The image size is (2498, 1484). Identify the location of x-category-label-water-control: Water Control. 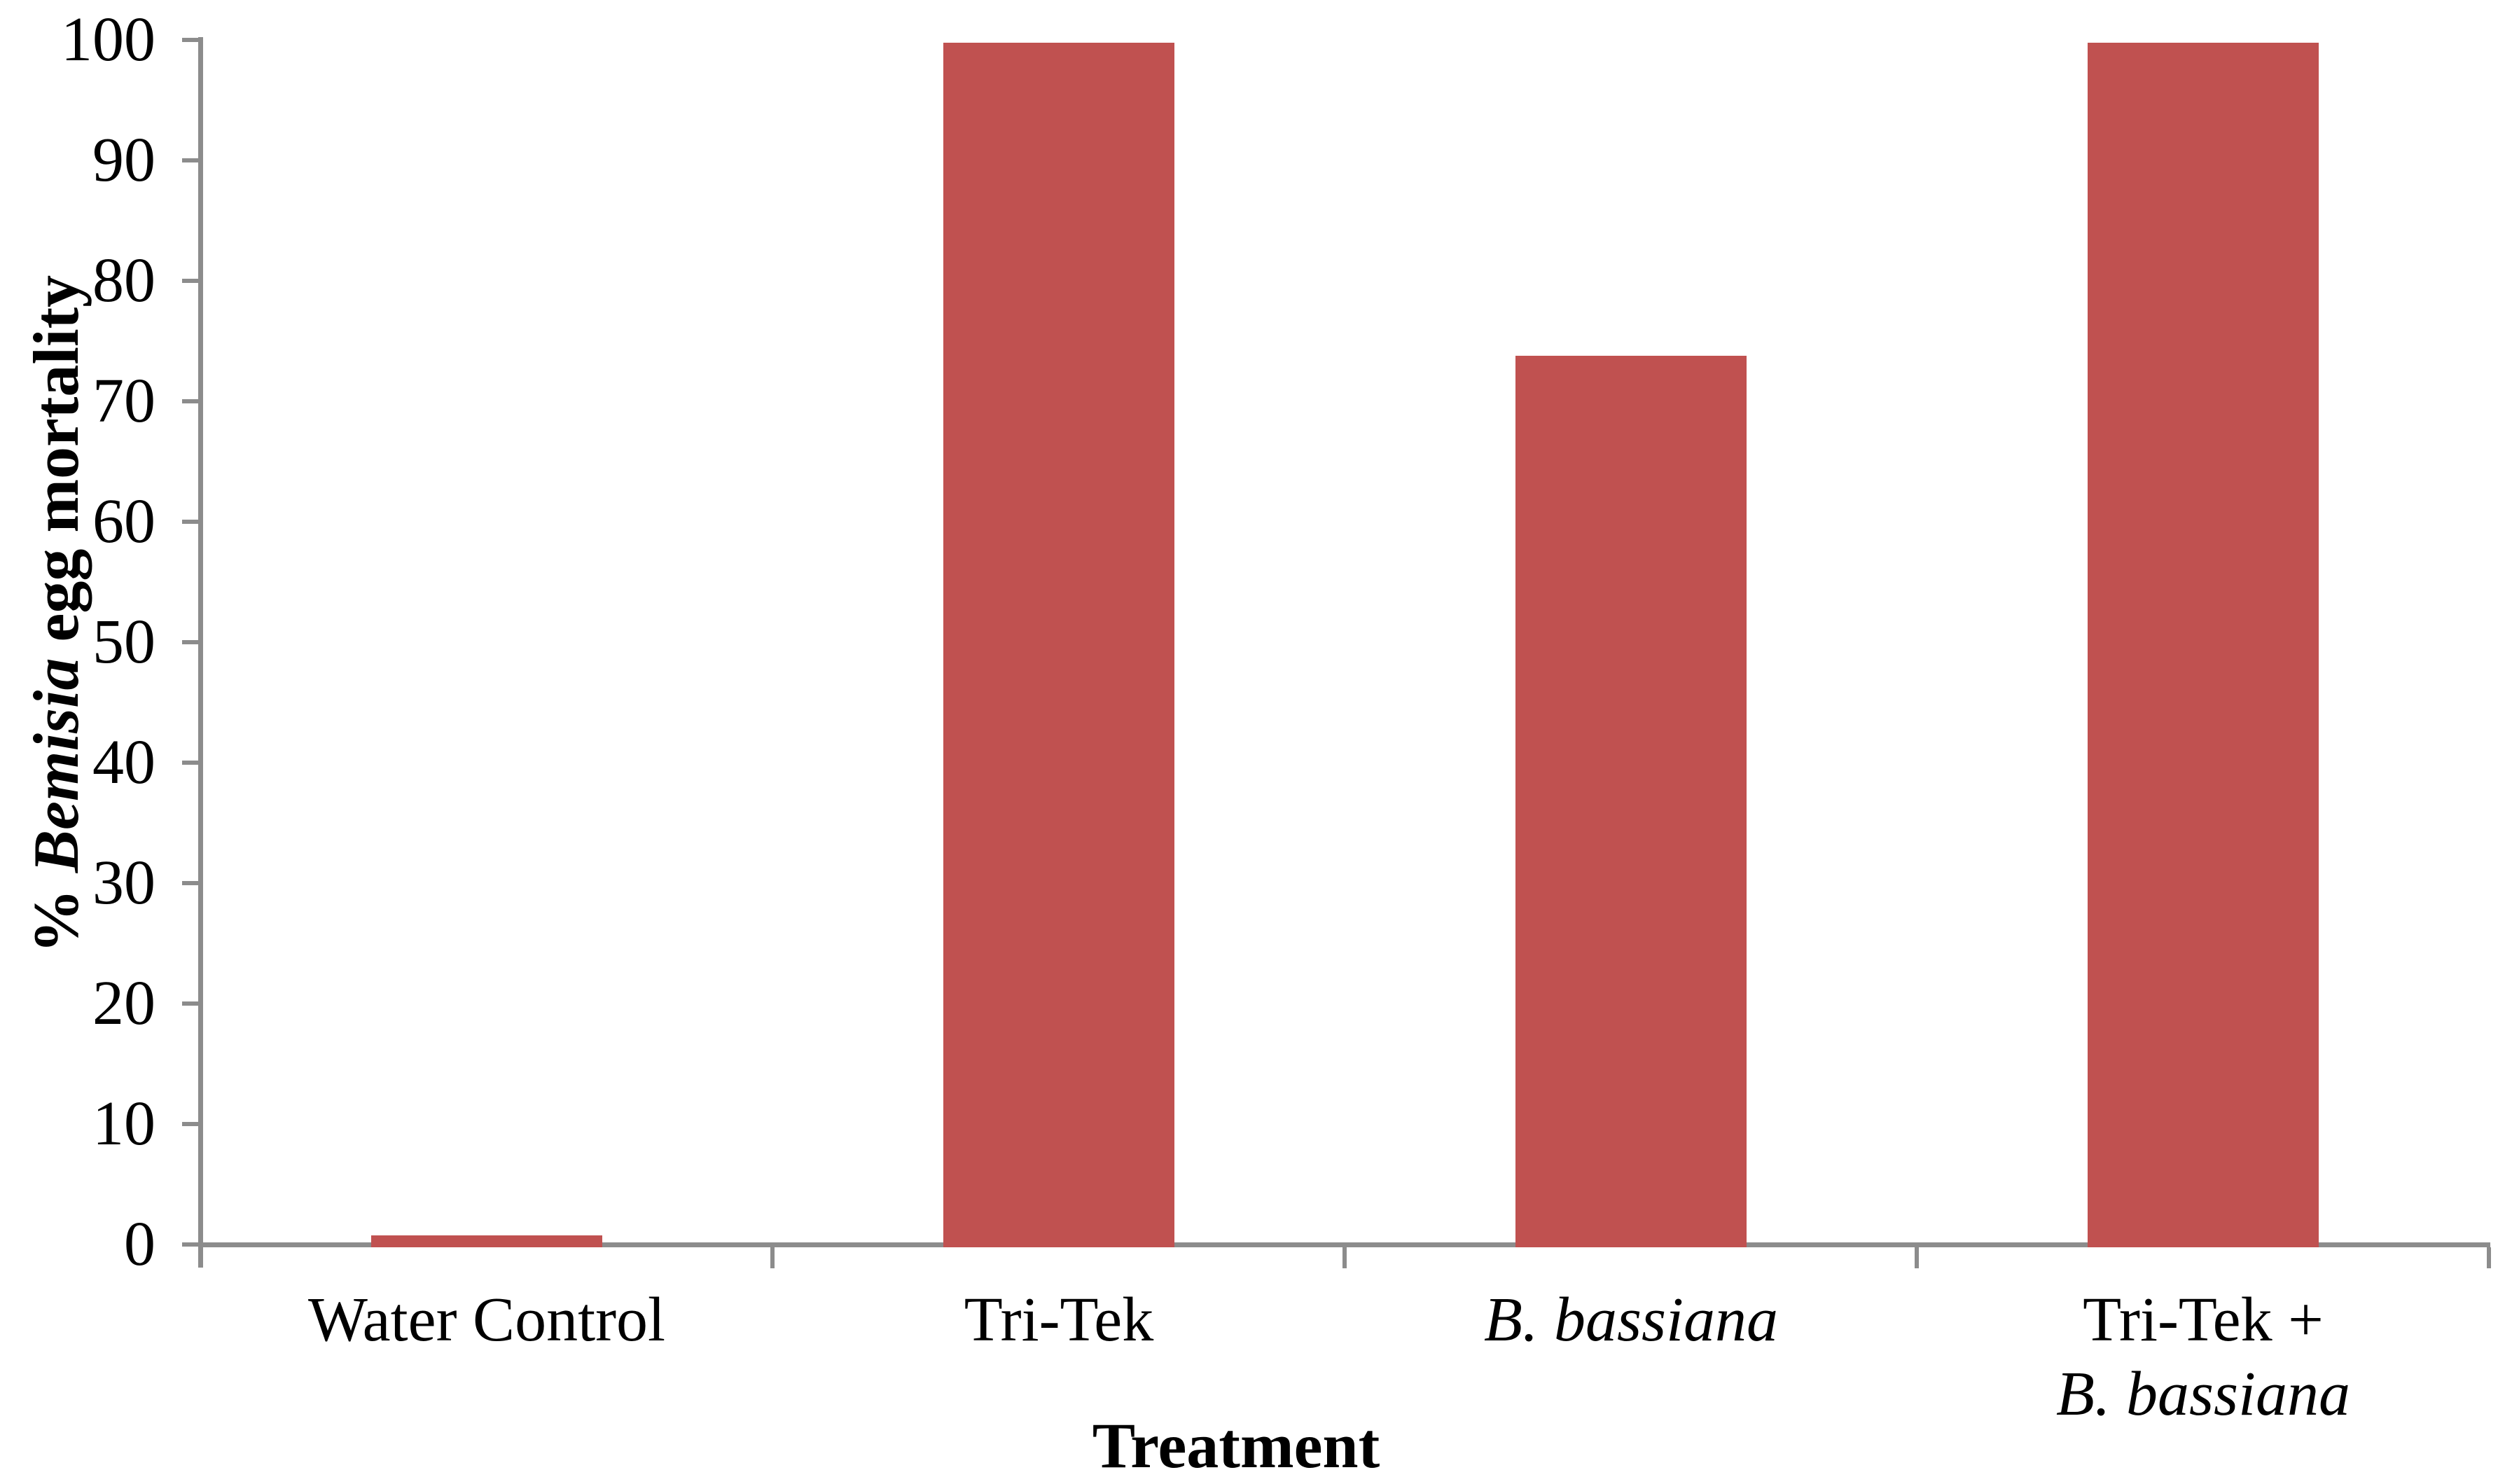
(487, 1320).